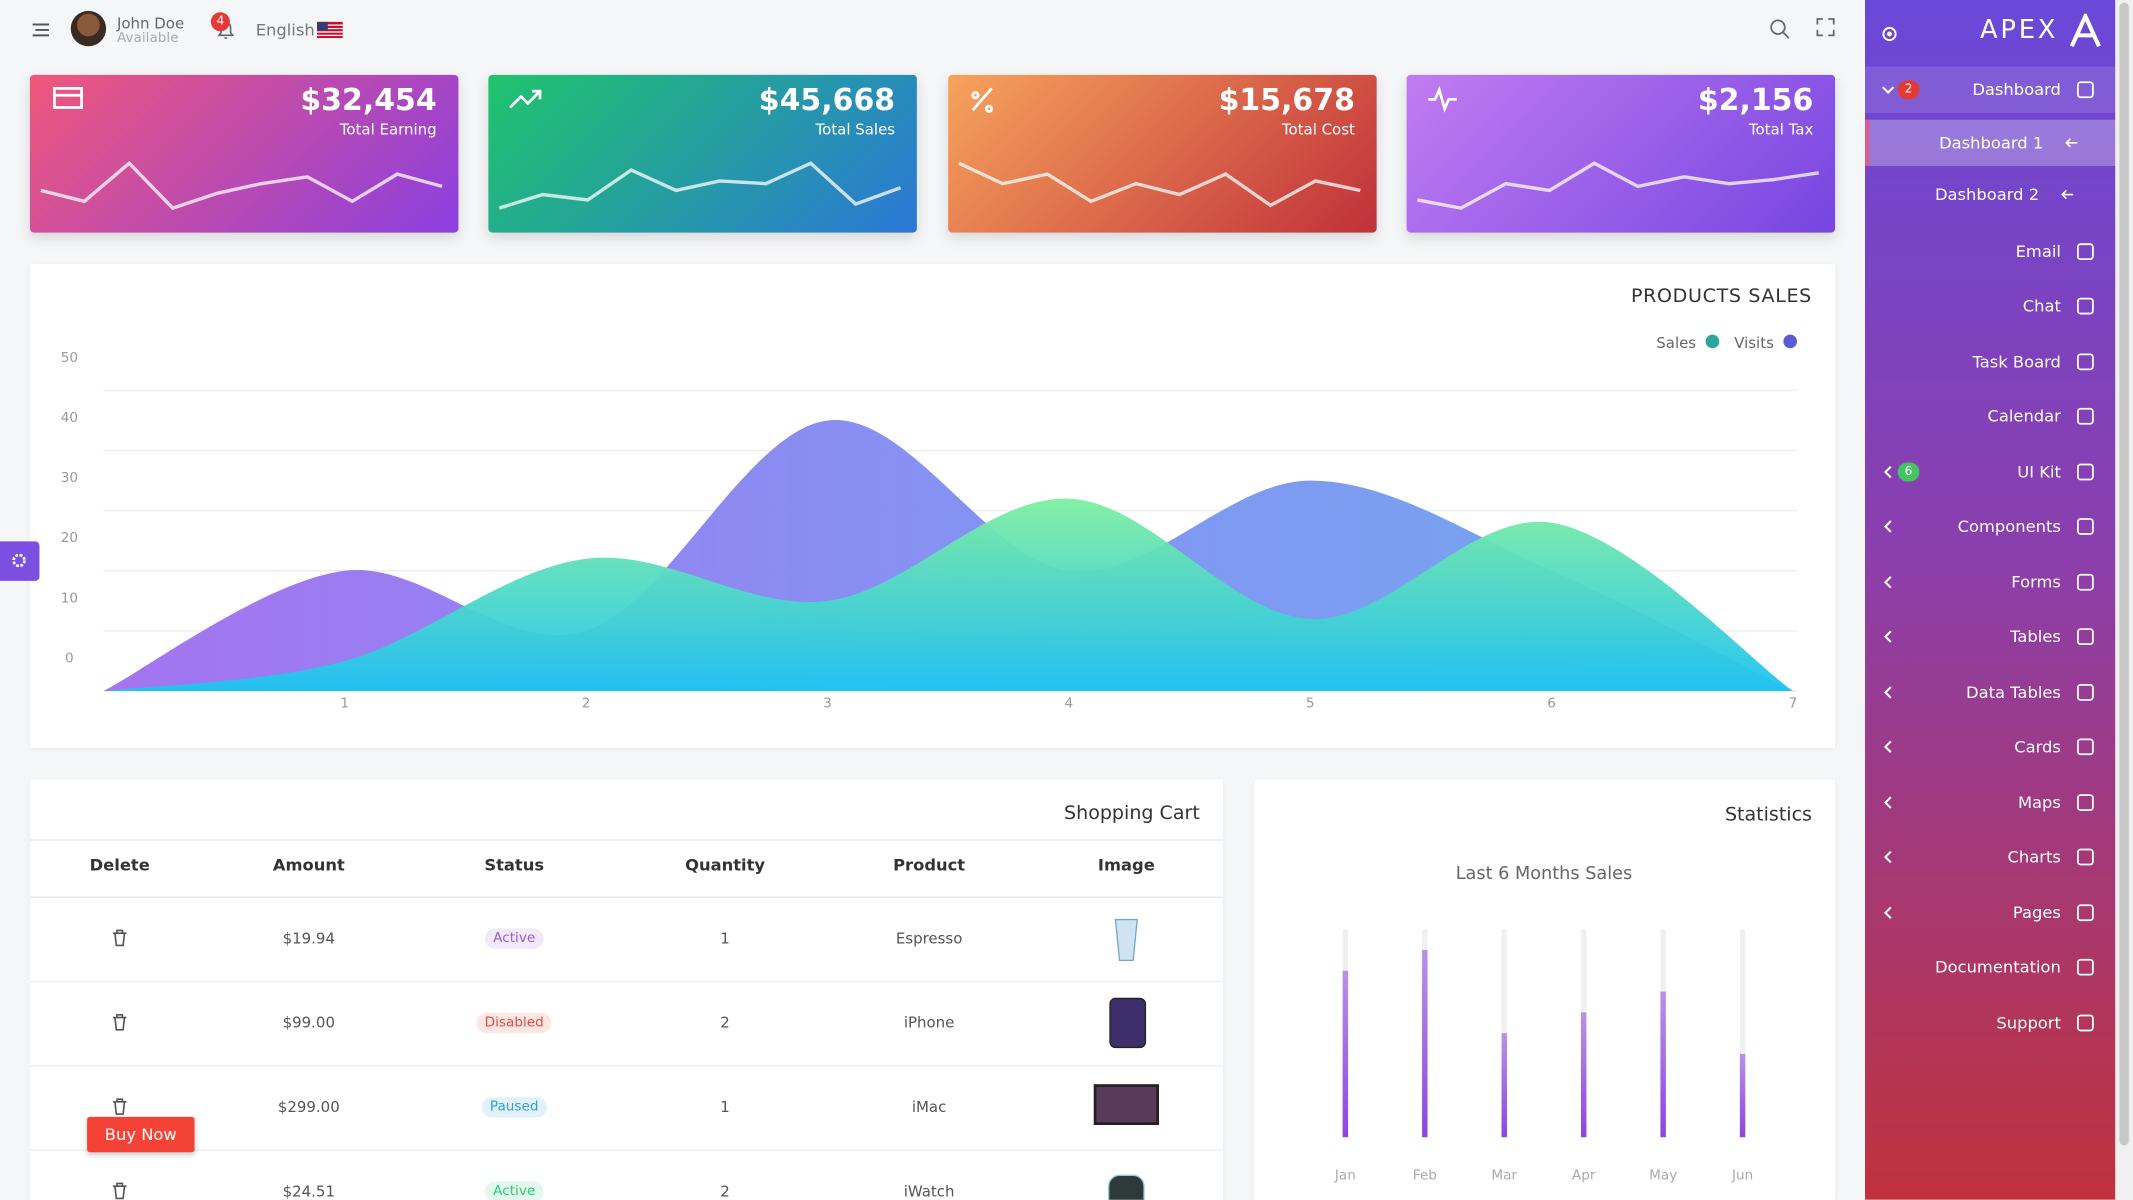 Image resolution: width=2133 pixels, height=1200 pixels. Describe the element at coordinates (1990, 747) in the screenshot. I see `menu-item: Cards` at that location.